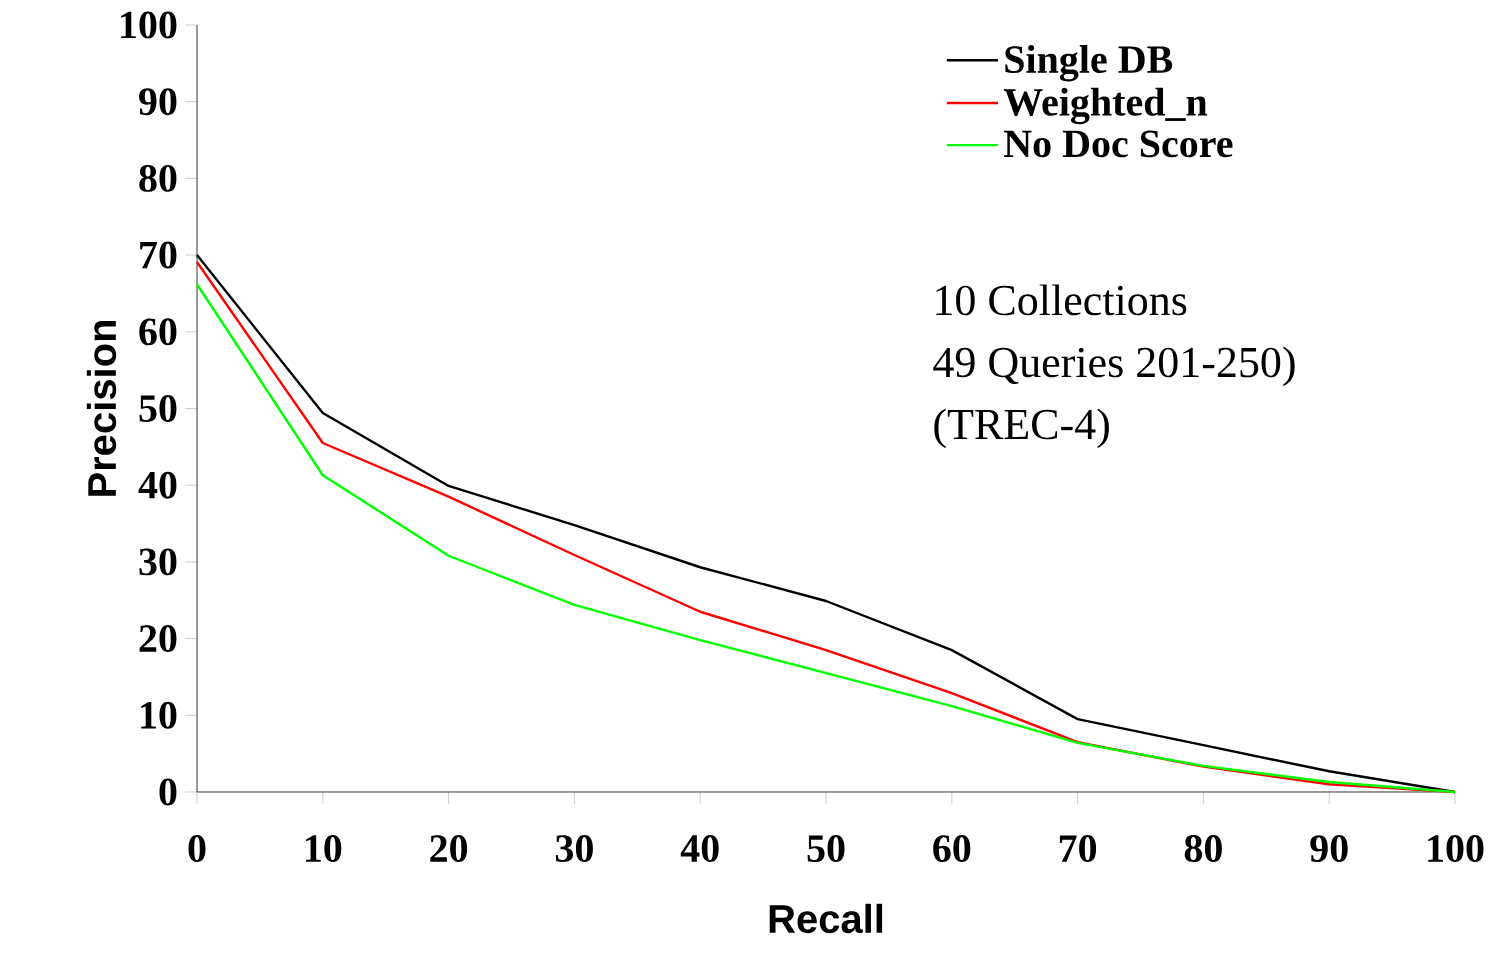  What do you see at coordinates (149, 25) in the screenshot?
I see `y-tick-label: 100` at bounding box center [149, 25].